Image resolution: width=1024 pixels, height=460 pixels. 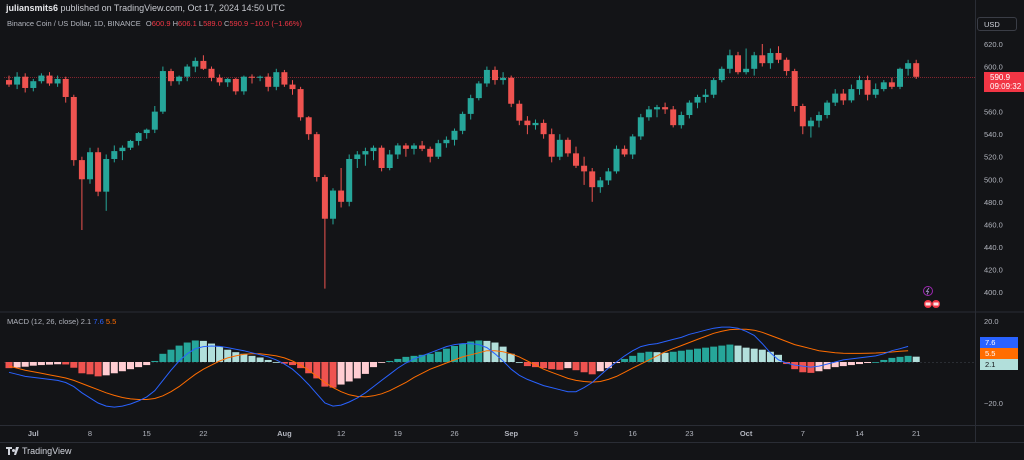 What do you see at coordinates (61, 321) in the screenshot?
I see `macd-legend: MACD (12, 26, close) 2.1 7.6 5.5` at bounding box center [61, 321].